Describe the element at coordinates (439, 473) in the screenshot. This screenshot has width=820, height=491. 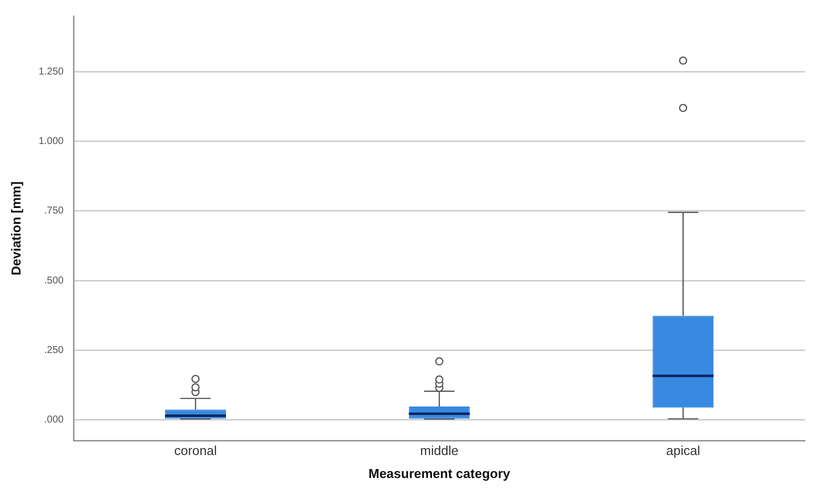
I see `x-axis-title: Measurement category` at that location.